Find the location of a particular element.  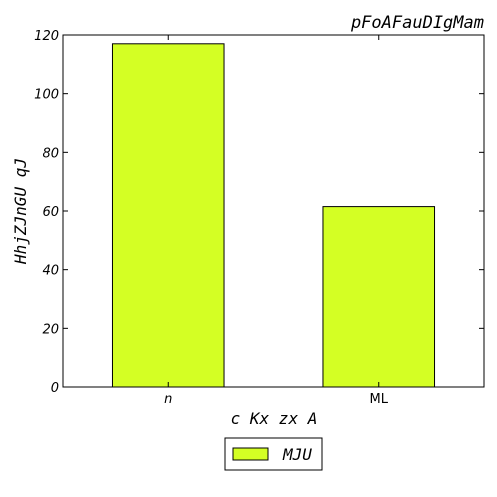

y-axis-label: HhjZJnGU qJ is located at coordinates (20, 211).